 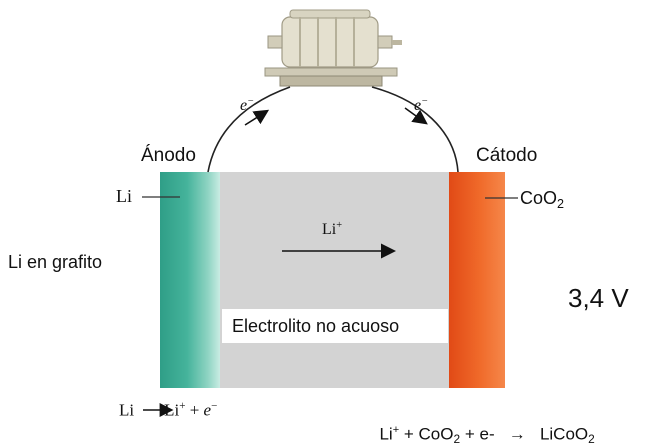 What do you see at coordinates (316, 326) in the screenshot?
I see `electrolyte-label: Electrolito no acuoso` at bounding box center [316, 326].